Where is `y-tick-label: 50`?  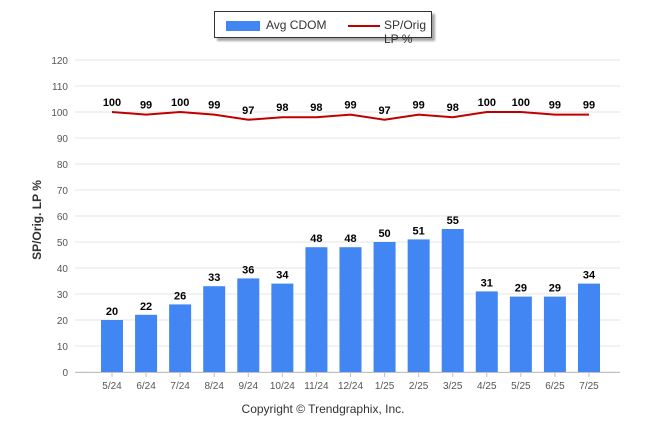
y-tick-label: 50 is located at coordinates (63, 243).